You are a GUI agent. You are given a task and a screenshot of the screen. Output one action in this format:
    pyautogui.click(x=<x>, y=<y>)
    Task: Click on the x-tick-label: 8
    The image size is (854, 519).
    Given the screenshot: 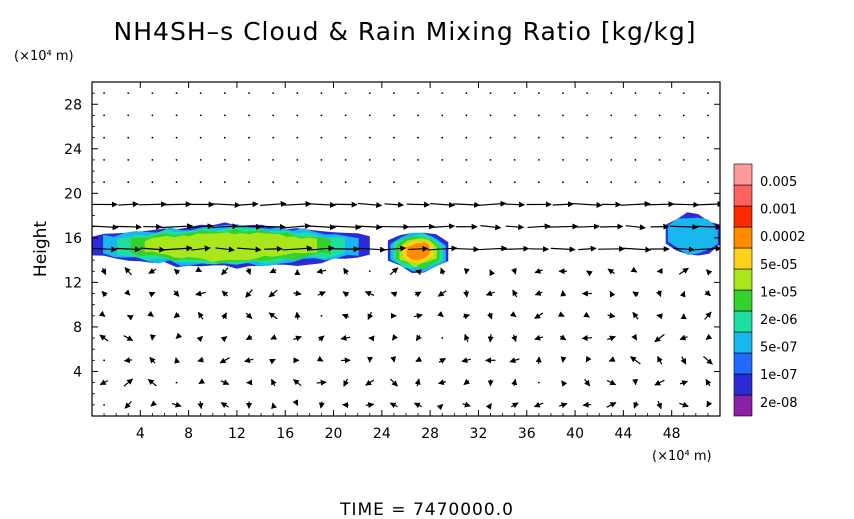 What is the action you would take?
    pyautogui.click(x=188, y=434)
    